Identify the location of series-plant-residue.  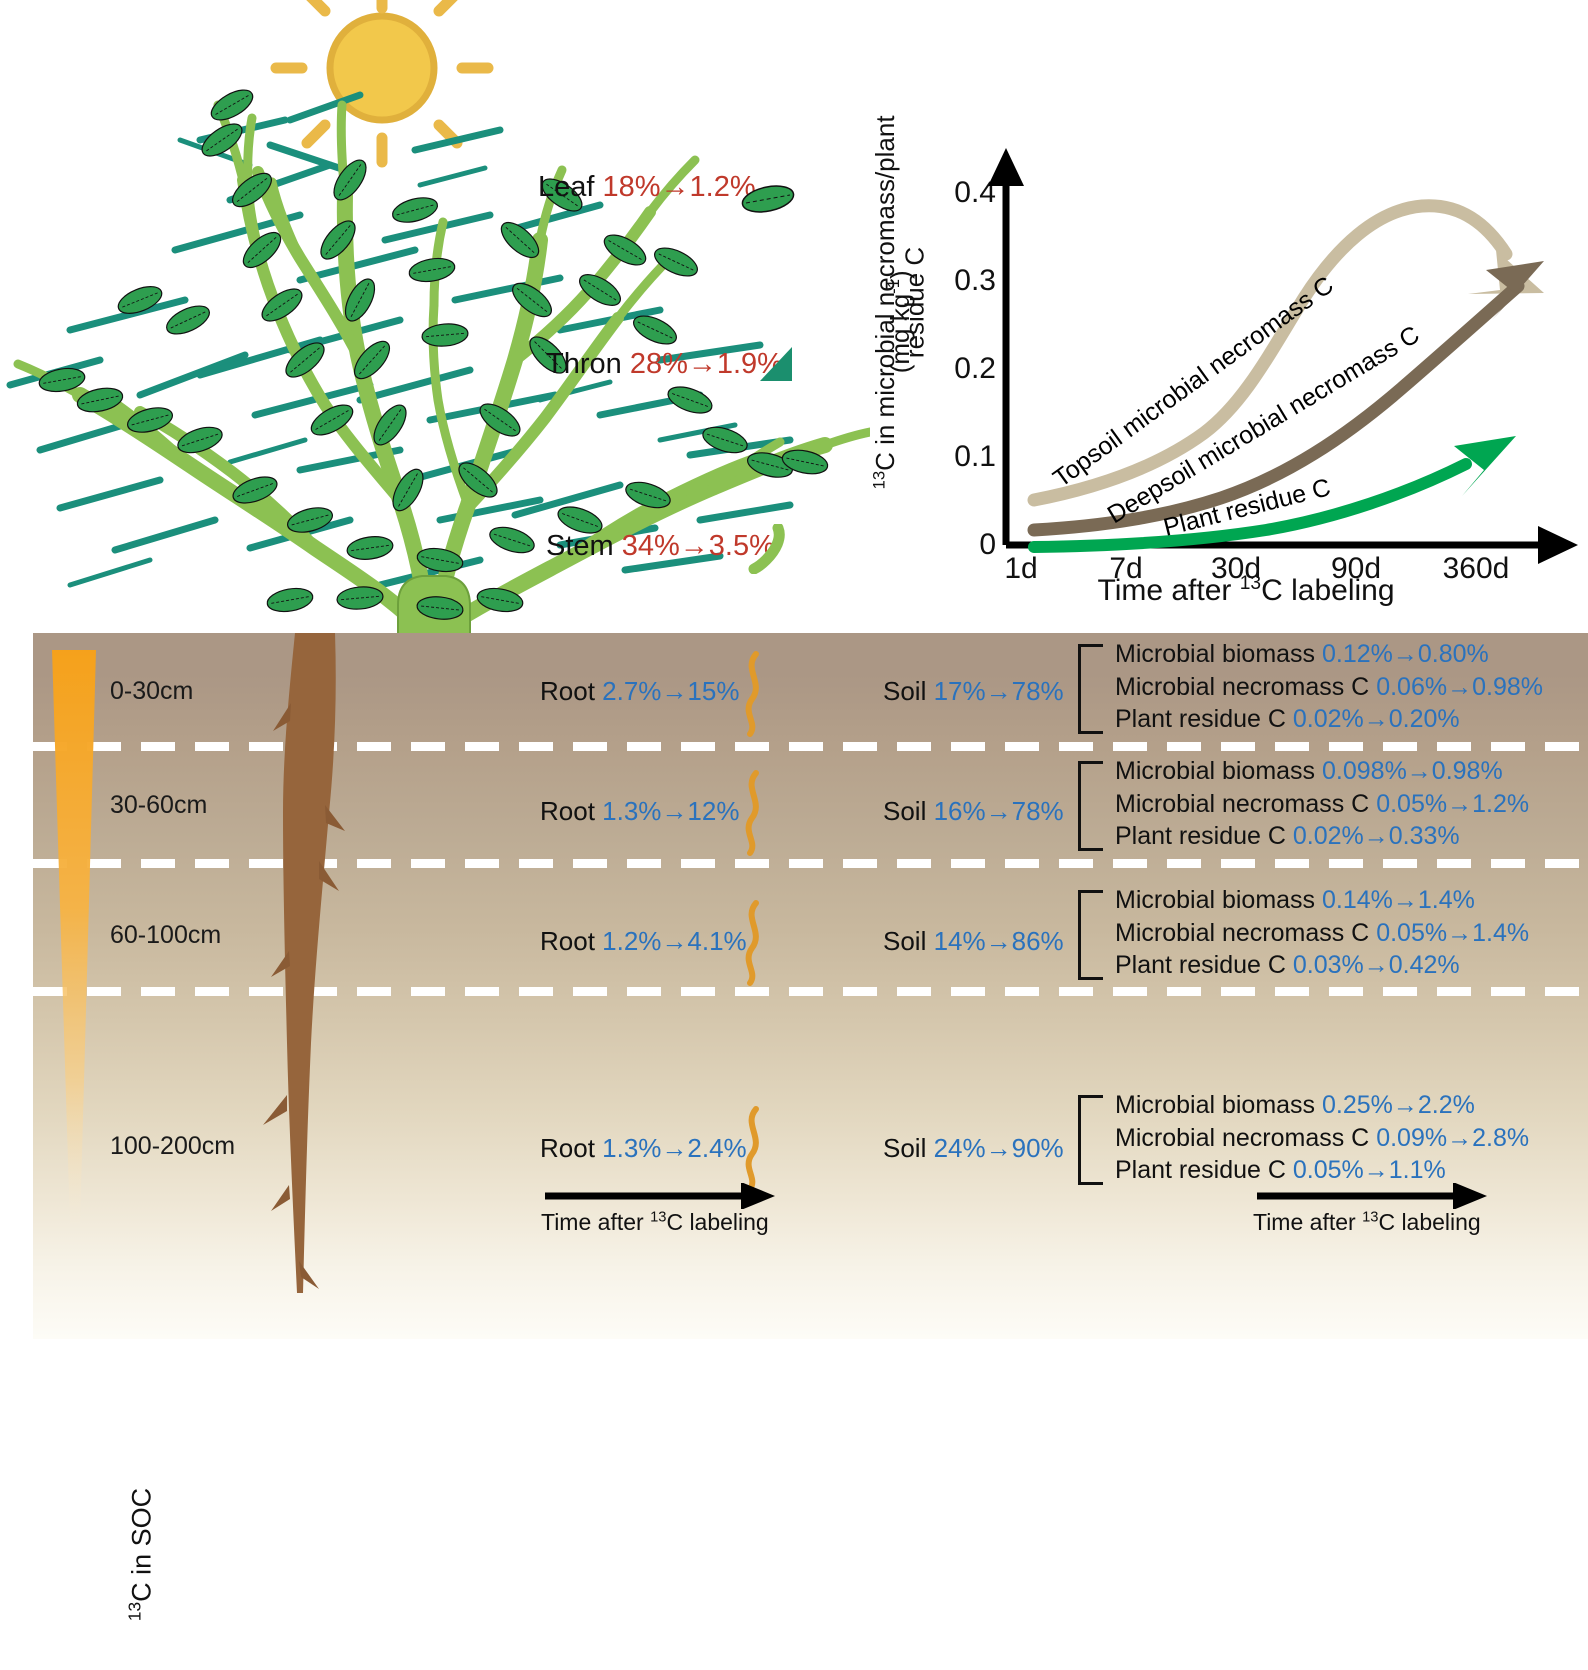
(1272, 494).